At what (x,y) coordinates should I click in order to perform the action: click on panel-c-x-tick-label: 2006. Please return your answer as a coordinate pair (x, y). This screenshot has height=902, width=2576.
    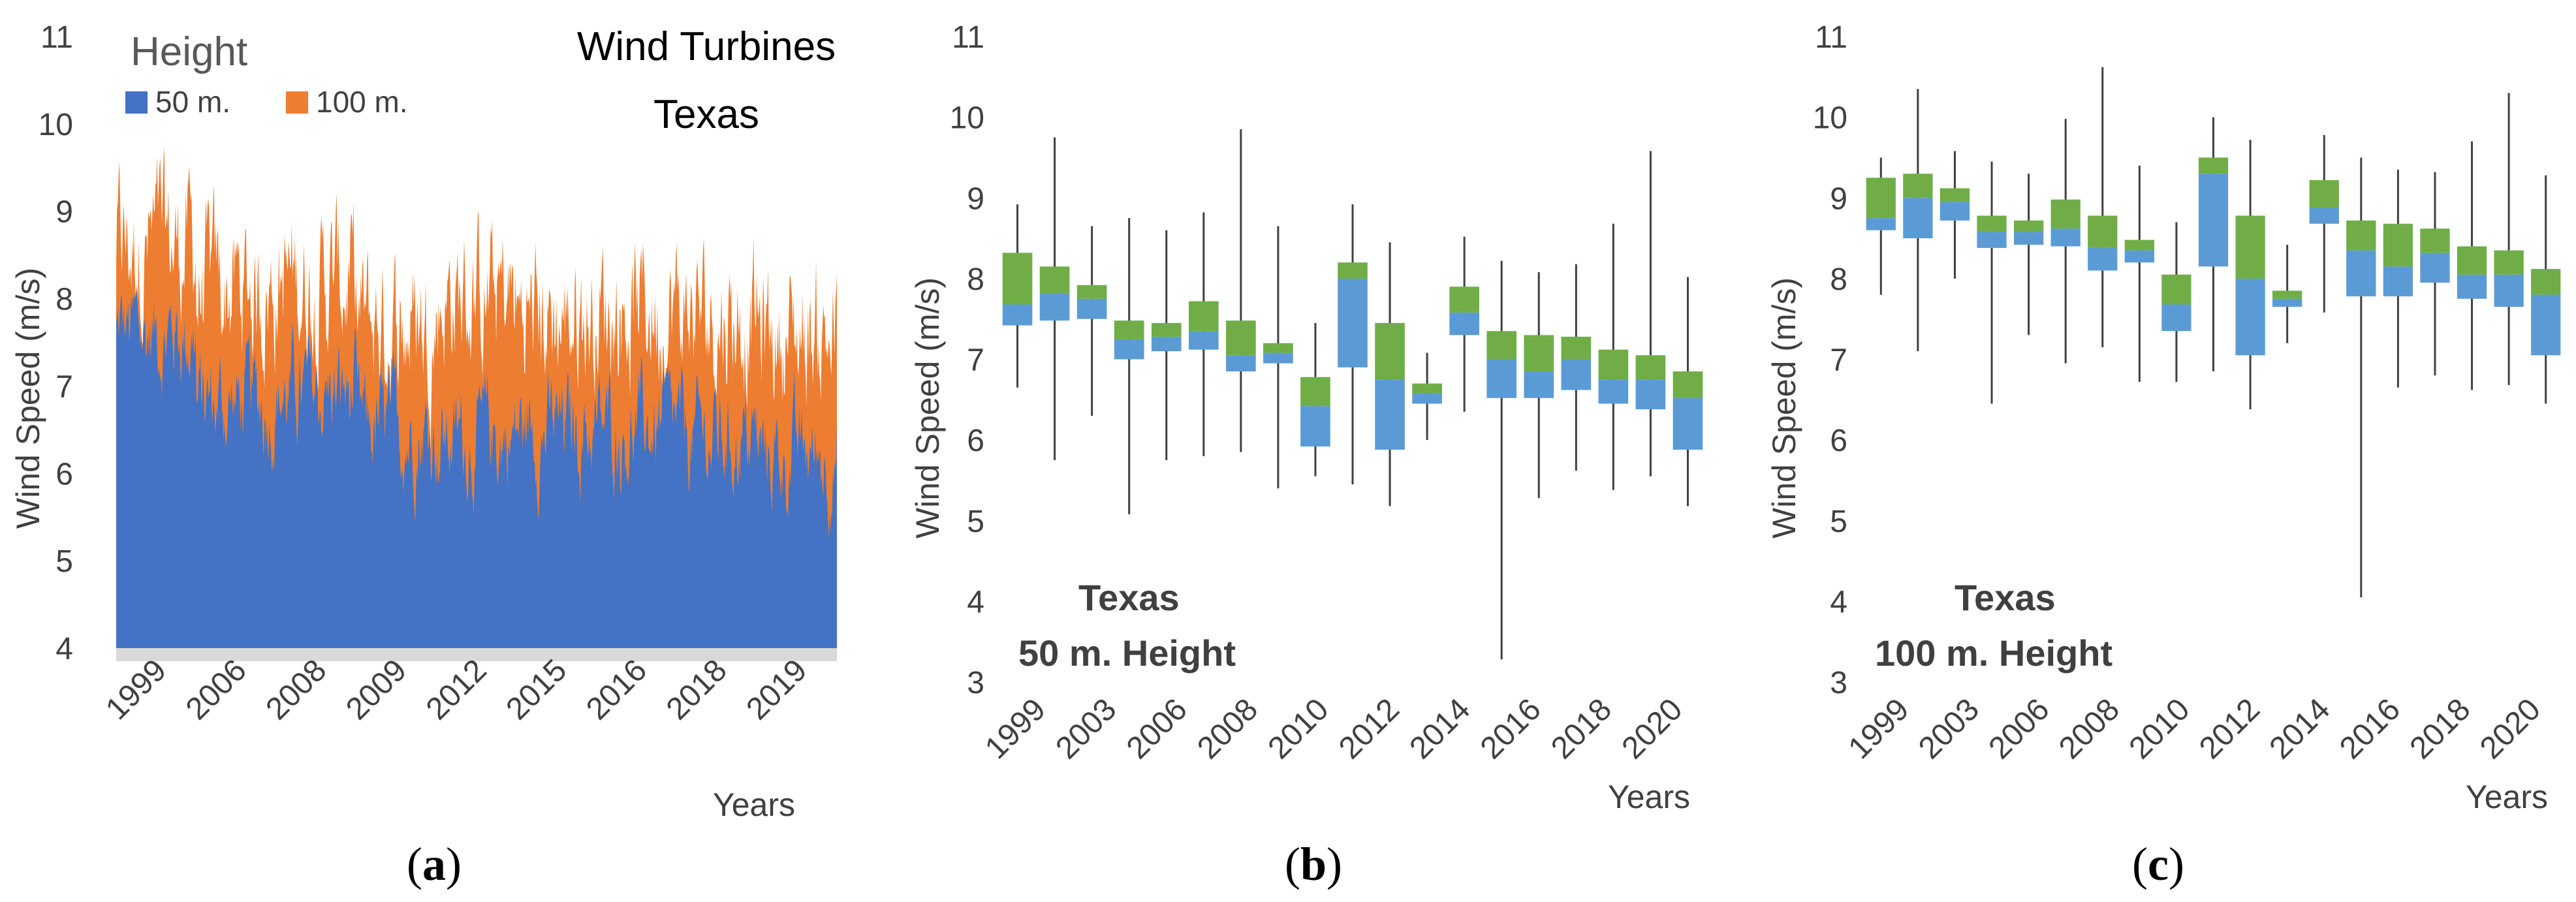
    Looking at the image, I should click on (2019, 729).